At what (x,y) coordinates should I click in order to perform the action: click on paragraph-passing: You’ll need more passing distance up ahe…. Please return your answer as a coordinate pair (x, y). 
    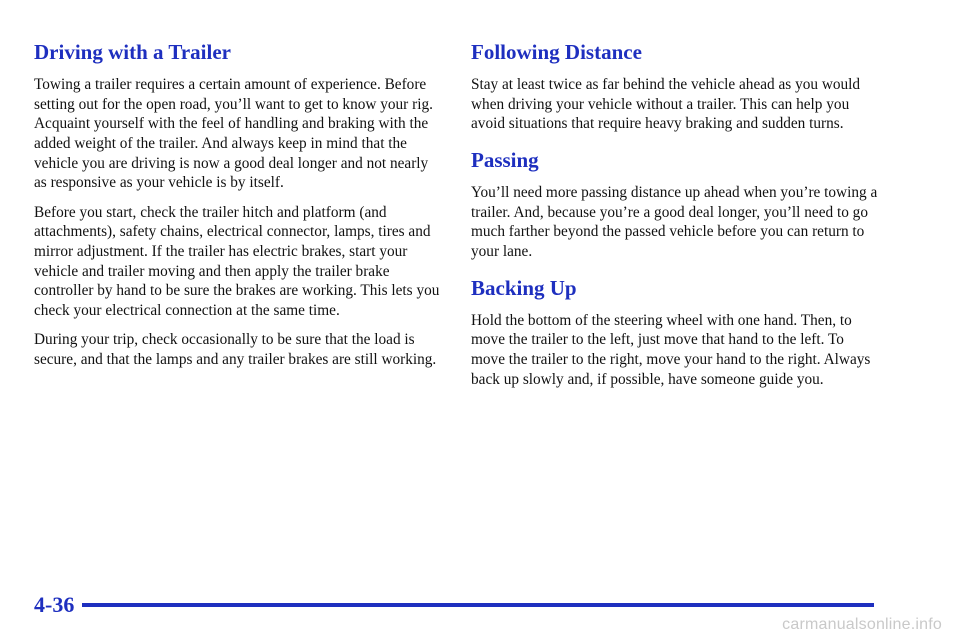
    Looking at the image, I should click on (674, 222).